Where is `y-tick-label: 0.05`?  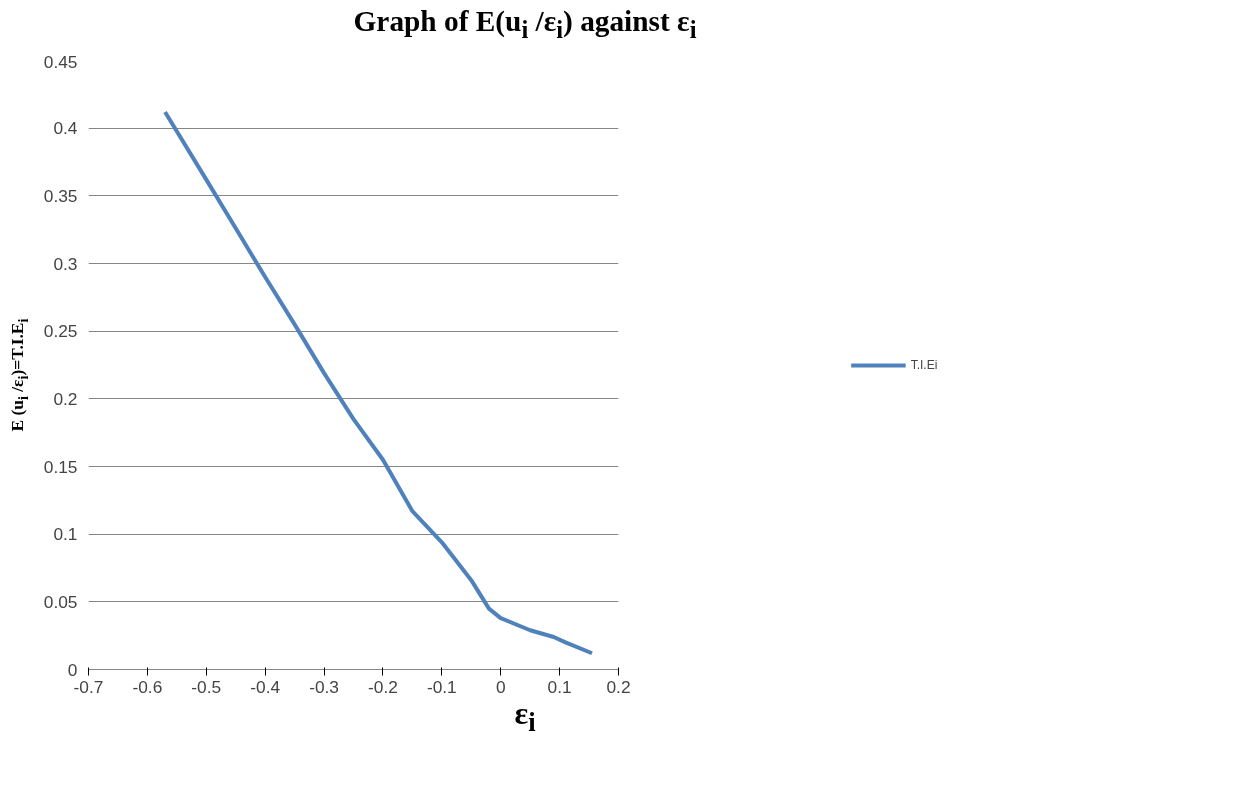
y-tick-label: 0.05 is located at coordinates (60, 601).